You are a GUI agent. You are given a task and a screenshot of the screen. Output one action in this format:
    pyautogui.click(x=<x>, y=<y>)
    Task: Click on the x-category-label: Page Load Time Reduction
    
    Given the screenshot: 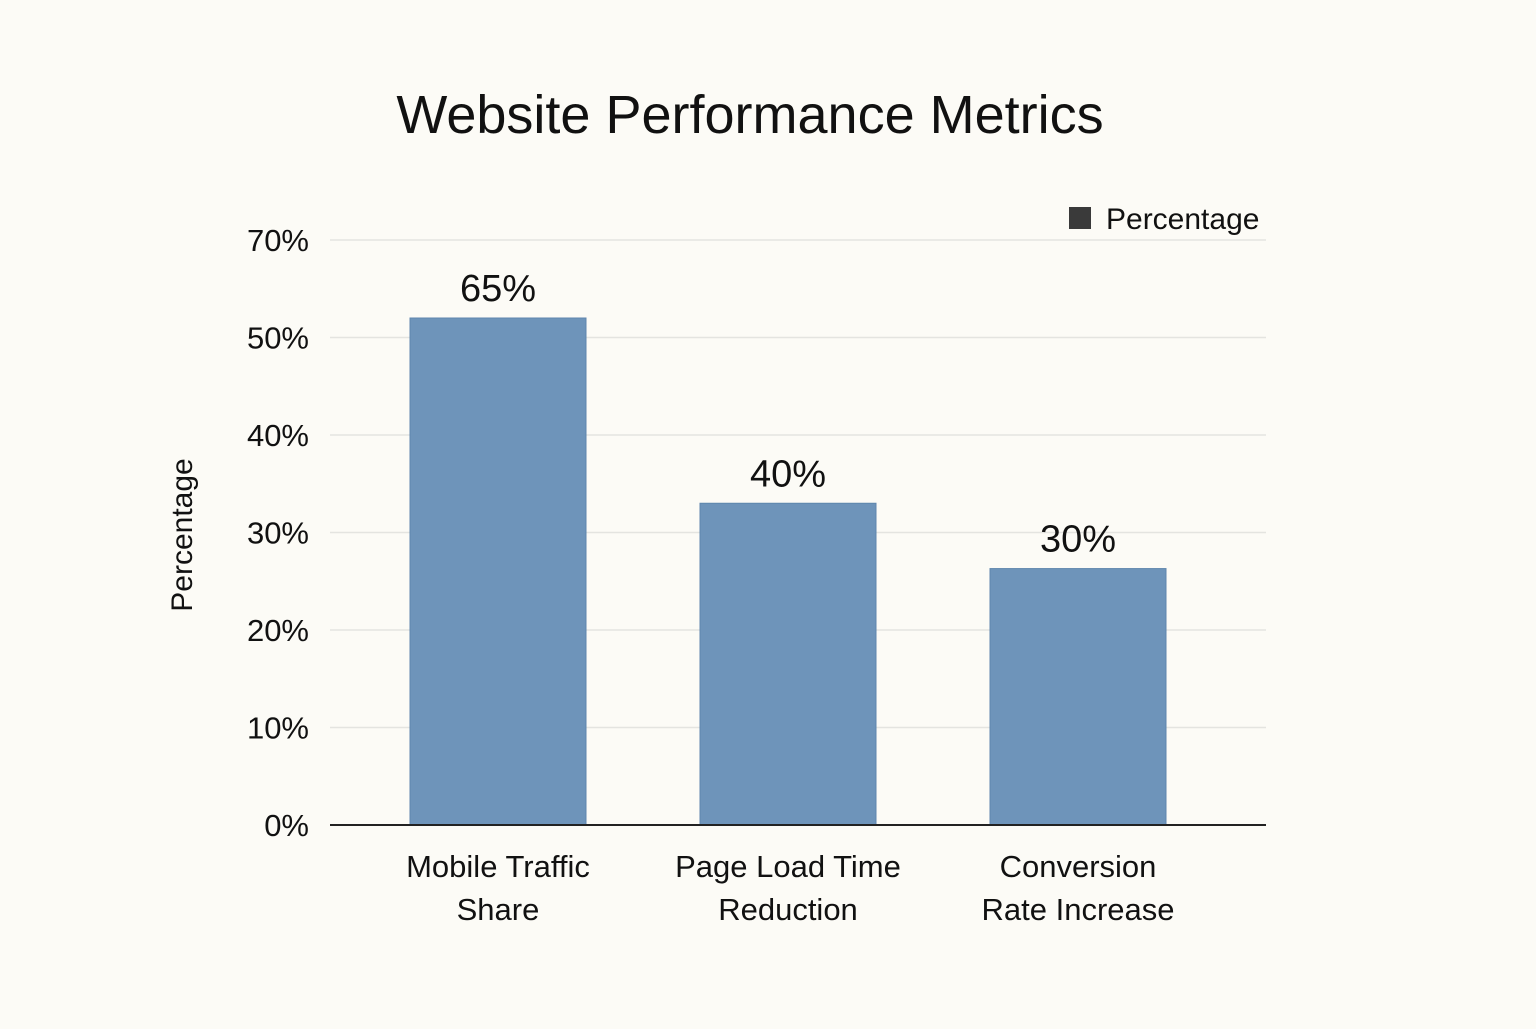 What is the action you would take?
    pyautogui.click(x=788, y=888)
    